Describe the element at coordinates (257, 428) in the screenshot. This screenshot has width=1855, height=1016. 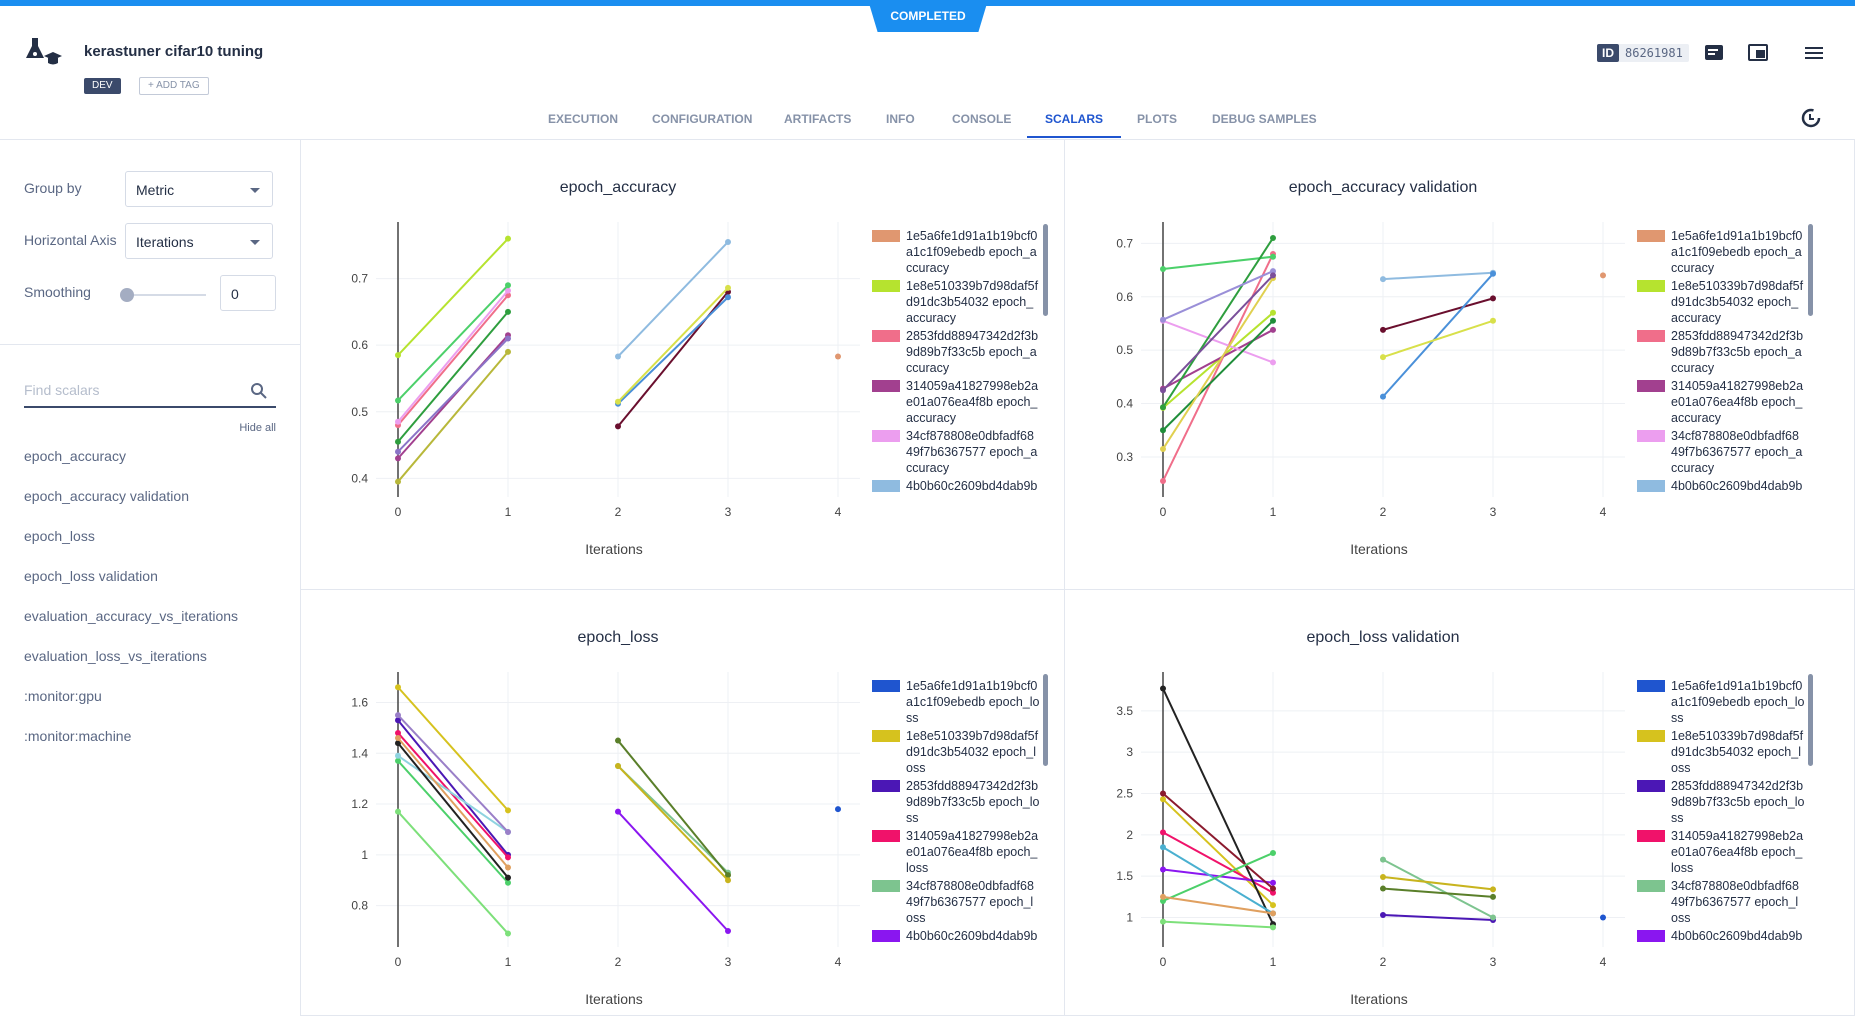
I see `hide-all: Hide all` at that location.